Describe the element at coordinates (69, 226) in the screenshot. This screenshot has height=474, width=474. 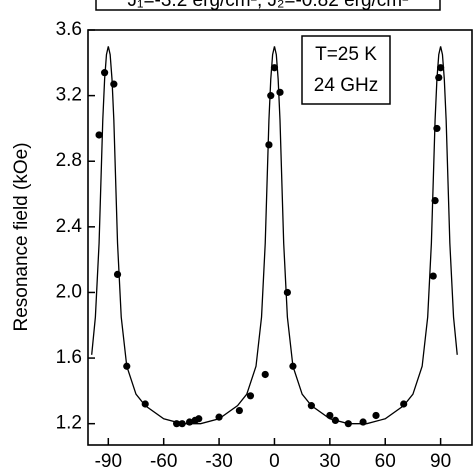
I see `y-tick-label: 2.4` at that location.